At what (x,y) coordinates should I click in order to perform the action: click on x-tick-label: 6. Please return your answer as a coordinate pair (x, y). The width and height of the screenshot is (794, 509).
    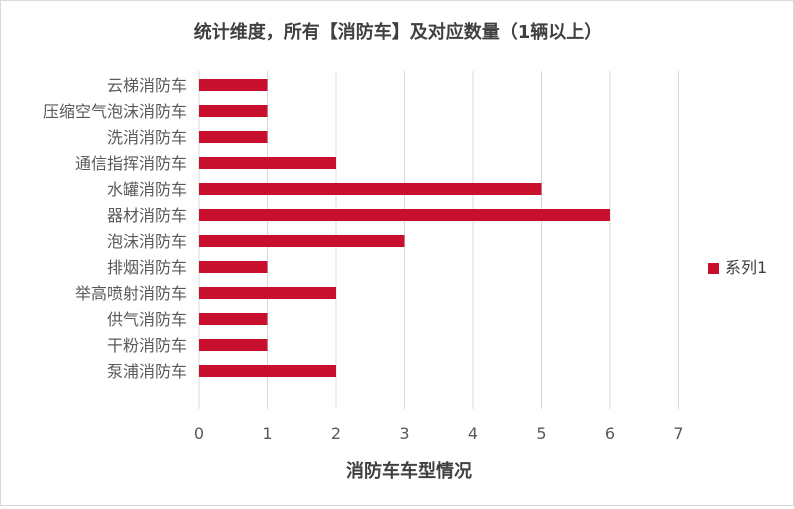
    Looking at the image, I should click on (610, 433).